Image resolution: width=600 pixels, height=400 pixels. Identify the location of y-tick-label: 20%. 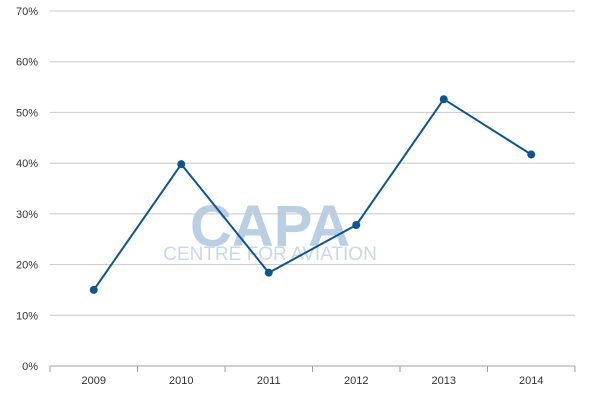
(27, 266).